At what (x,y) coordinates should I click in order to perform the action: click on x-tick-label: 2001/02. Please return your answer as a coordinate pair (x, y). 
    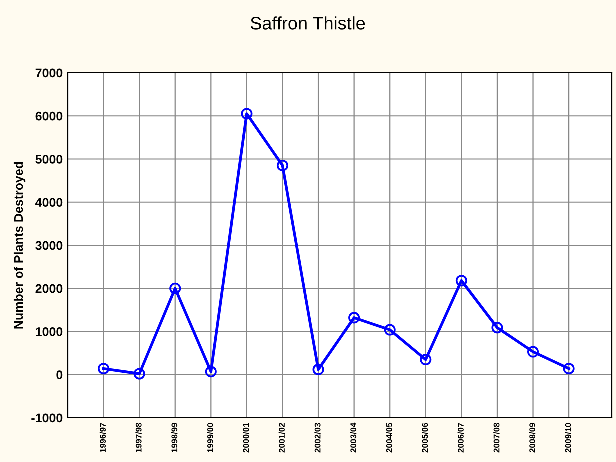
    Looking at the image, I should click on (282, 438).